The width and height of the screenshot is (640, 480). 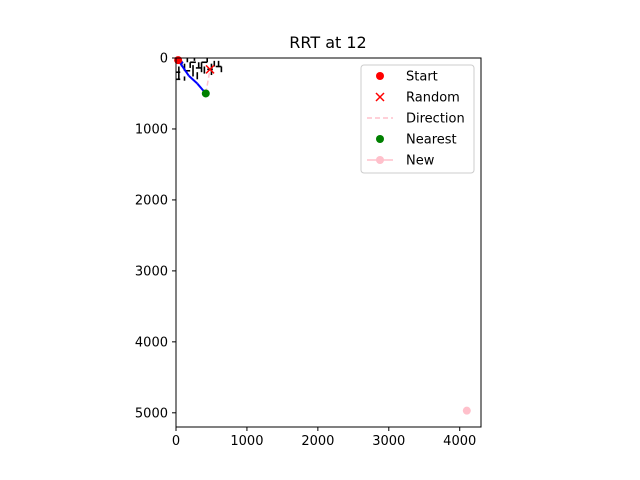 I want to click on x-tick-label: 0, so click(x=176, y=441).